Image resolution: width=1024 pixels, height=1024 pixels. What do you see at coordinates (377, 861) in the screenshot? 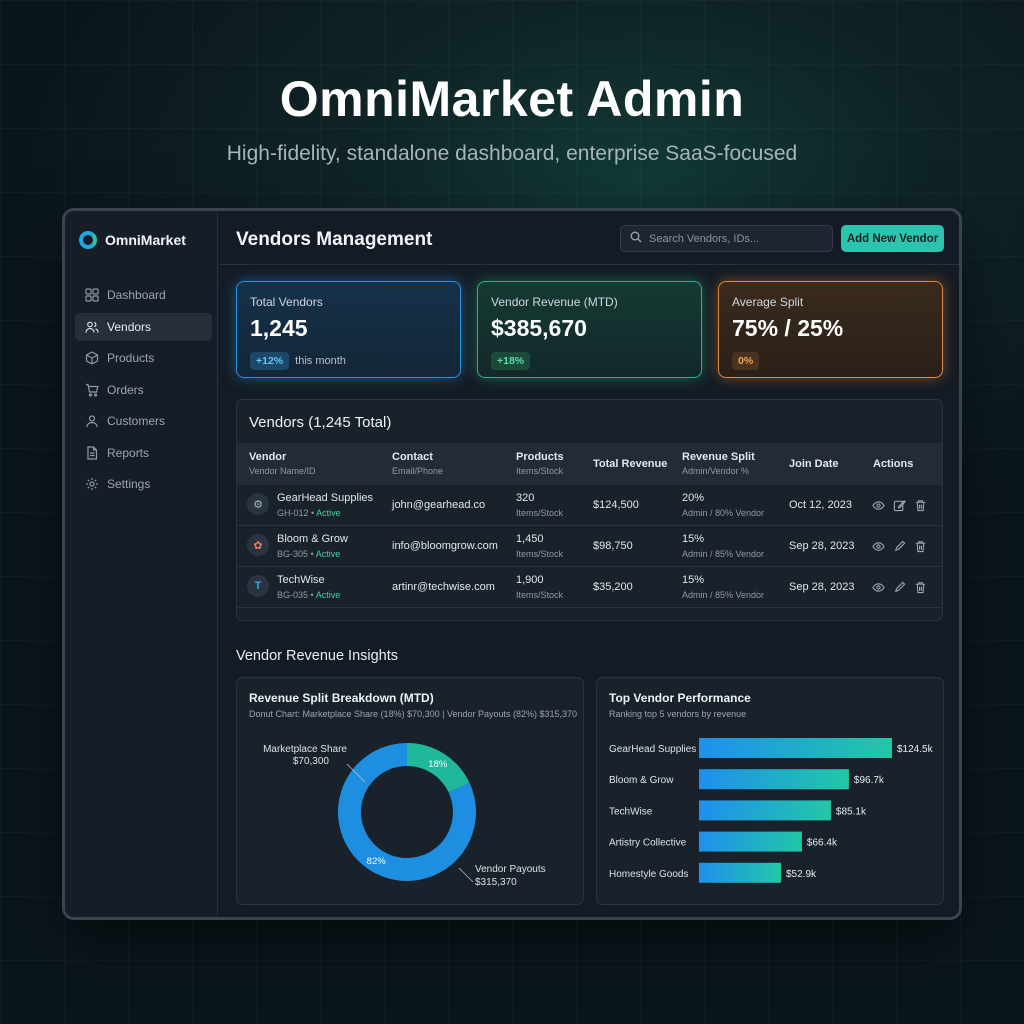
I see `slice-percent-label: 82%` at bounding box center [377, 861].